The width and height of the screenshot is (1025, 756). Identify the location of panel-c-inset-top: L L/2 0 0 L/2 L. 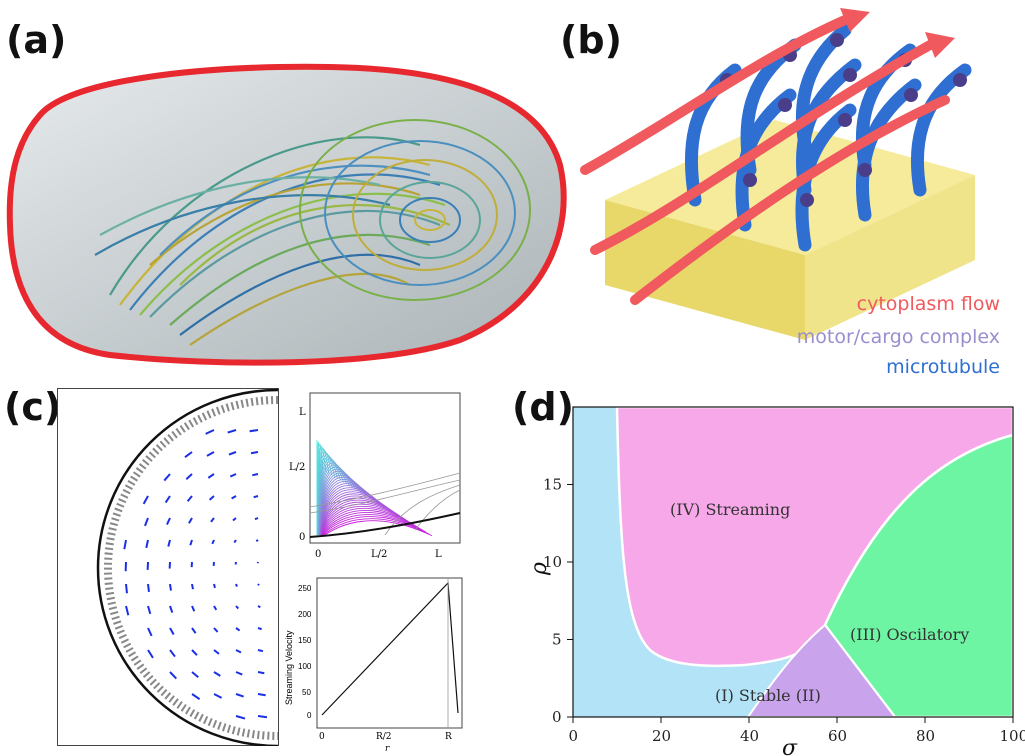
(375, 476).